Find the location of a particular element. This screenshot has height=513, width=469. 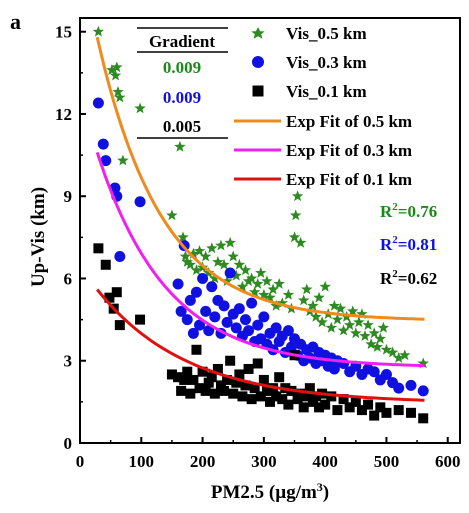

legend-item-fit-0.3km: Exp Fit of 0.3 km is located at coordinates (323, 150).